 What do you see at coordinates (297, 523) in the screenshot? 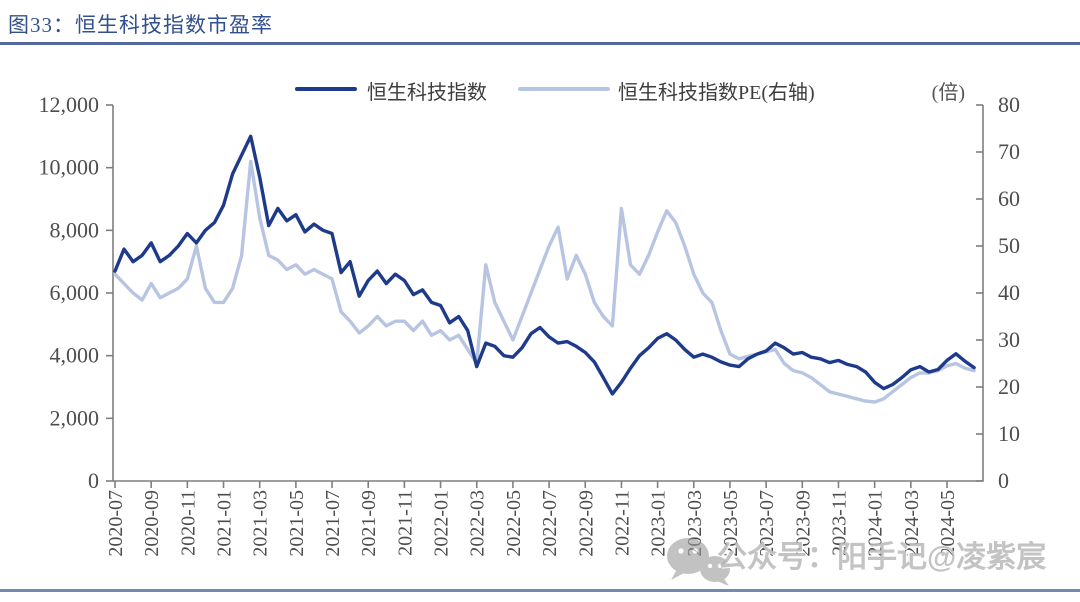
I see `x-axis-tick-label: 2021-05` at bounding box center [297, 523].